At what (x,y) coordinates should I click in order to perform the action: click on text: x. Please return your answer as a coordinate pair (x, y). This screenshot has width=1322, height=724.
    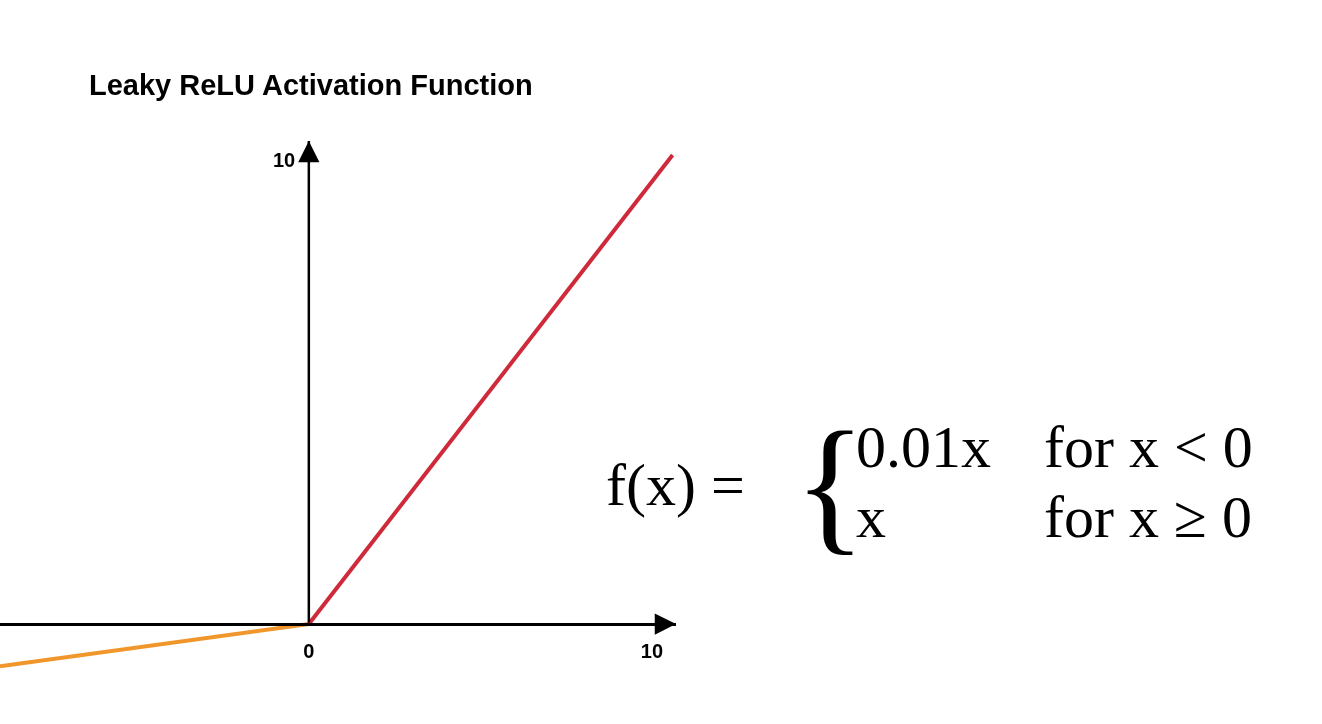
    Looking at the image, I should click on (871, 517).